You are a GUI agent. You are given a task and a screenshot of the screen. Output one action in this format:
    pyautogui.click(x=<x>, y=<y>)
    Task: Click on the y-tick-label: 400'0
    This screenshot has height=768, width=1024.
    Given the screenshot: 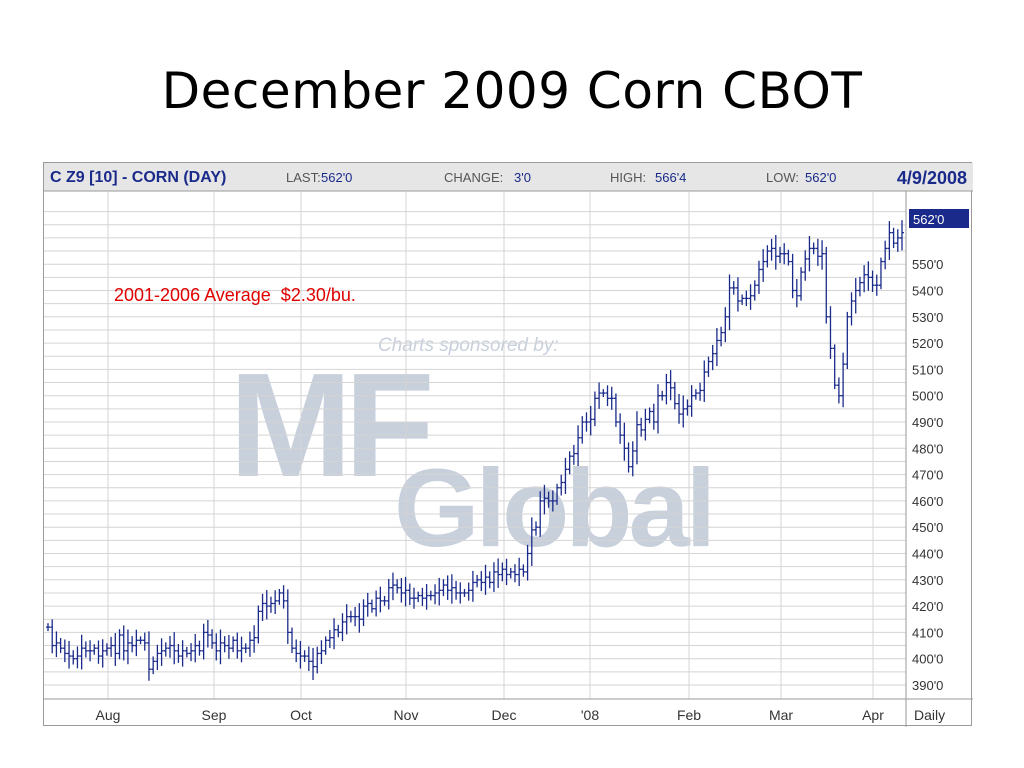 What is the action you would take?
    pyautogui.click(x=927, y=659)
    